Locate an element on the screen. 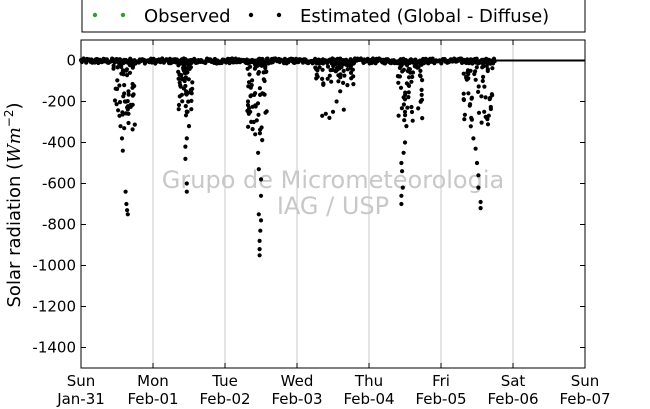  y-tick-label: -1000 is located at coordinates (54, 266).